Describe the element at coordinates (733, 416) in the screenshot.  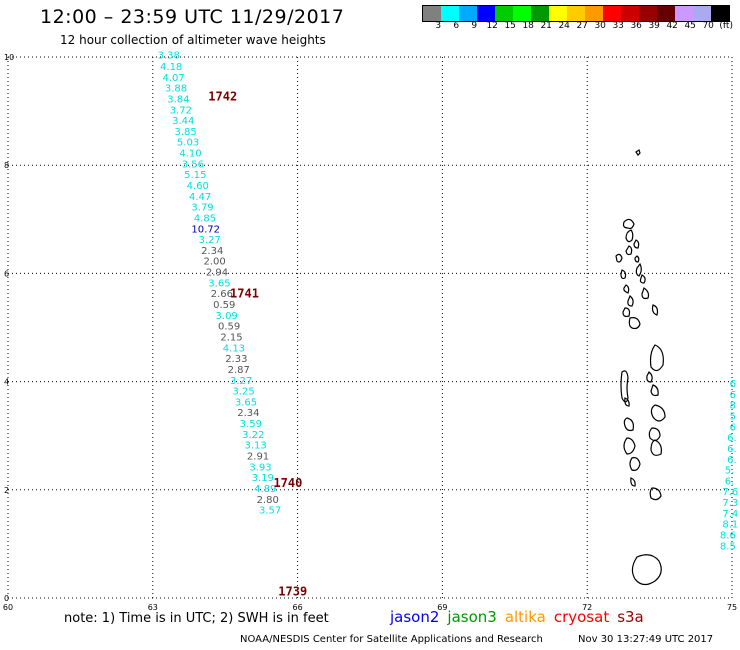
I see `wave-height-value: 5` at that location.